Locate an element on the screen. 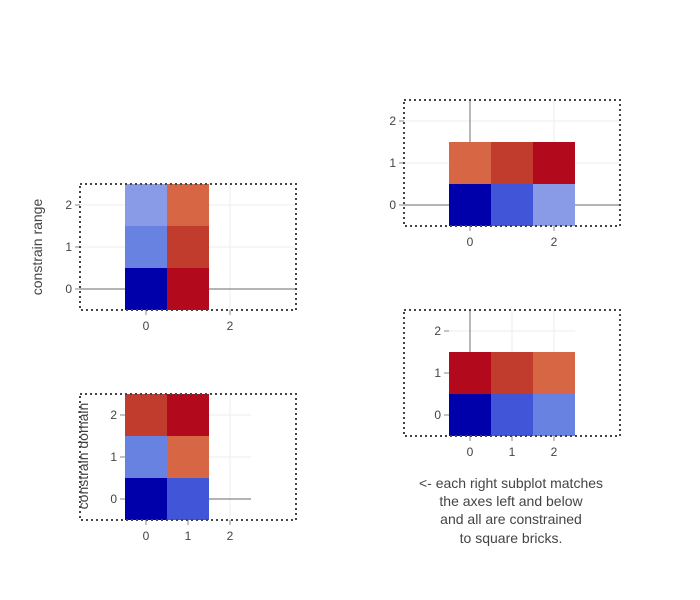  subplot-top-right: 0 2 0 1 2 is located at coordinates (505, 174).